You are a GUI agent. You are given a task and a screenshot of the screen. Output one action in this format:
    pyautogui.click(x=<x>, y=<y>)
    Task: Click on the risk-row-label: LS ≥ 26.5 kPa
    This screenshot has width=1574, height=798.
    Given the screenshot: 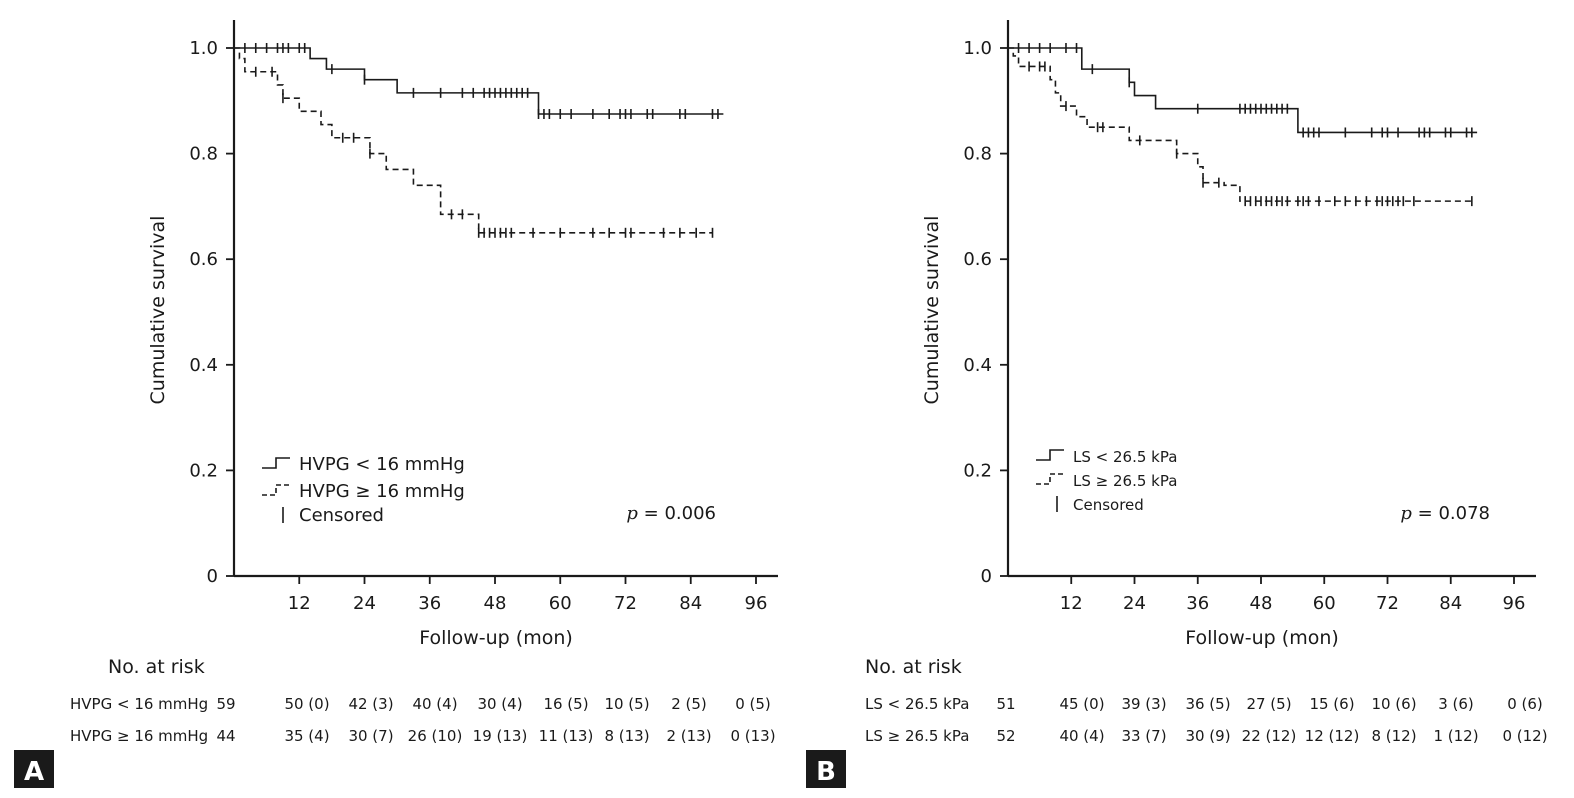 What is the action you would take?
    pyautogui.click(x=917, y=736)
    